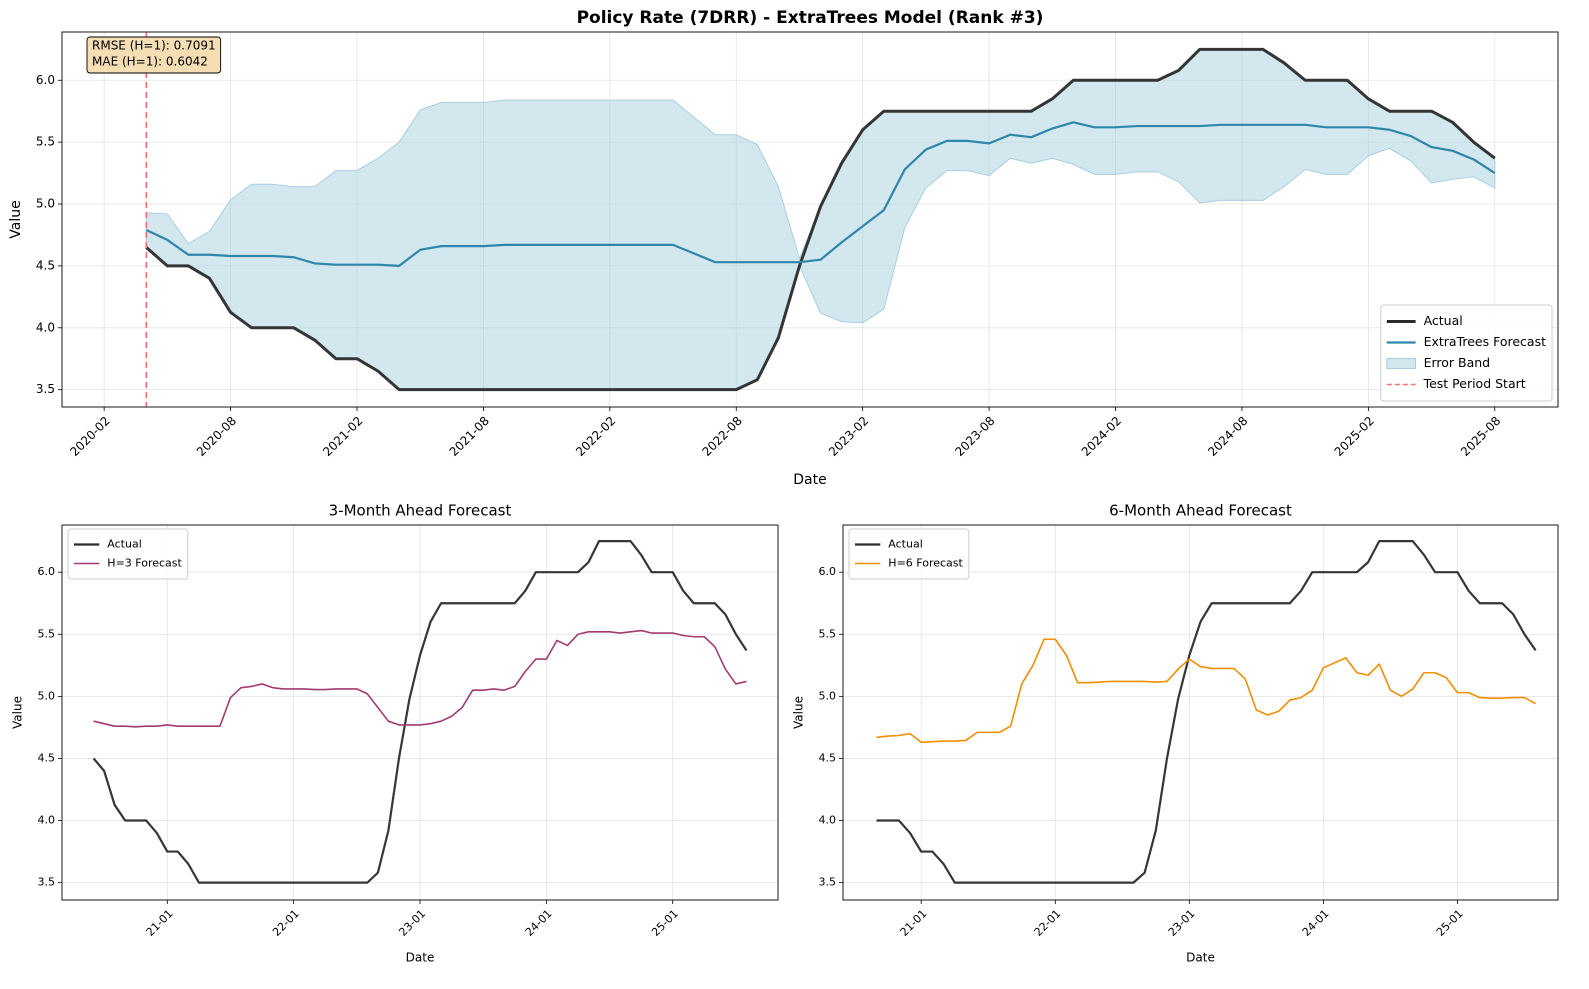  I want to click on legend: Actual H=3 Forecast, so click(128, 554).